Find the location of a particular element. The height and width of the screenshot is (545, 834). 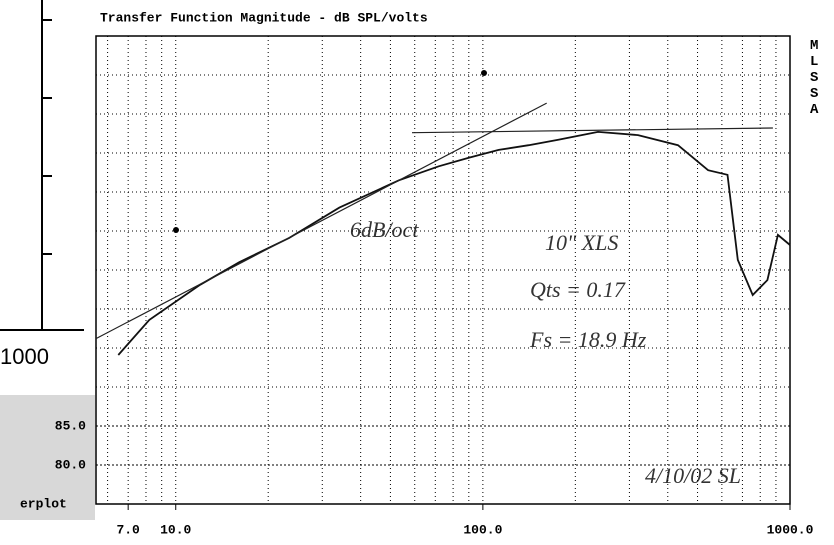

y-tick-label: 85.0 is located at coordinates (70, 425).